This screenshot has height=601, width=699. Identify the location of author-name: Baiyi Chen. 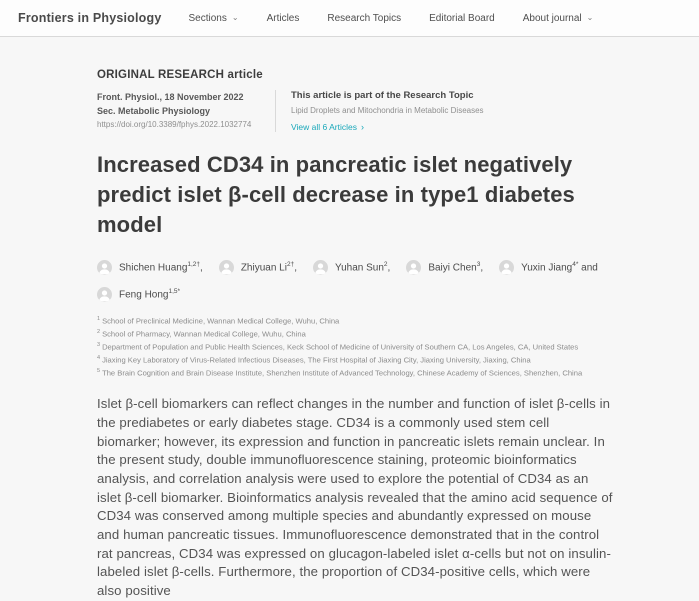
(452, 268).